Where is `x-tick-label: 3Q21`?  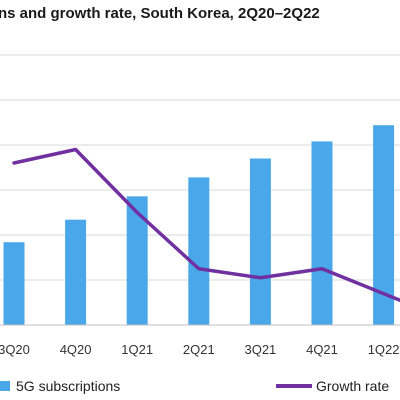
x-tick-label: 3Q21 is located at coordinates (260, 349).